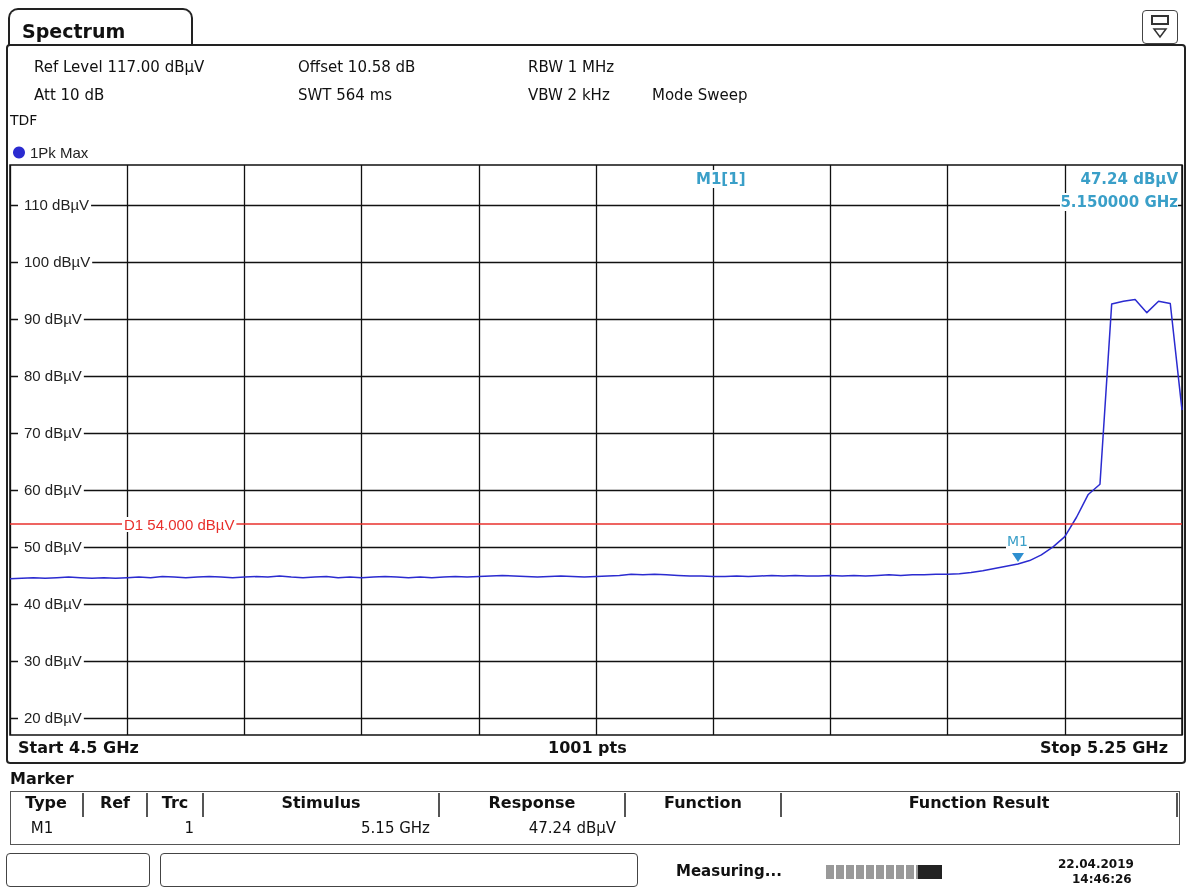  I want to click on text: Stimulus, so click(322, 805).